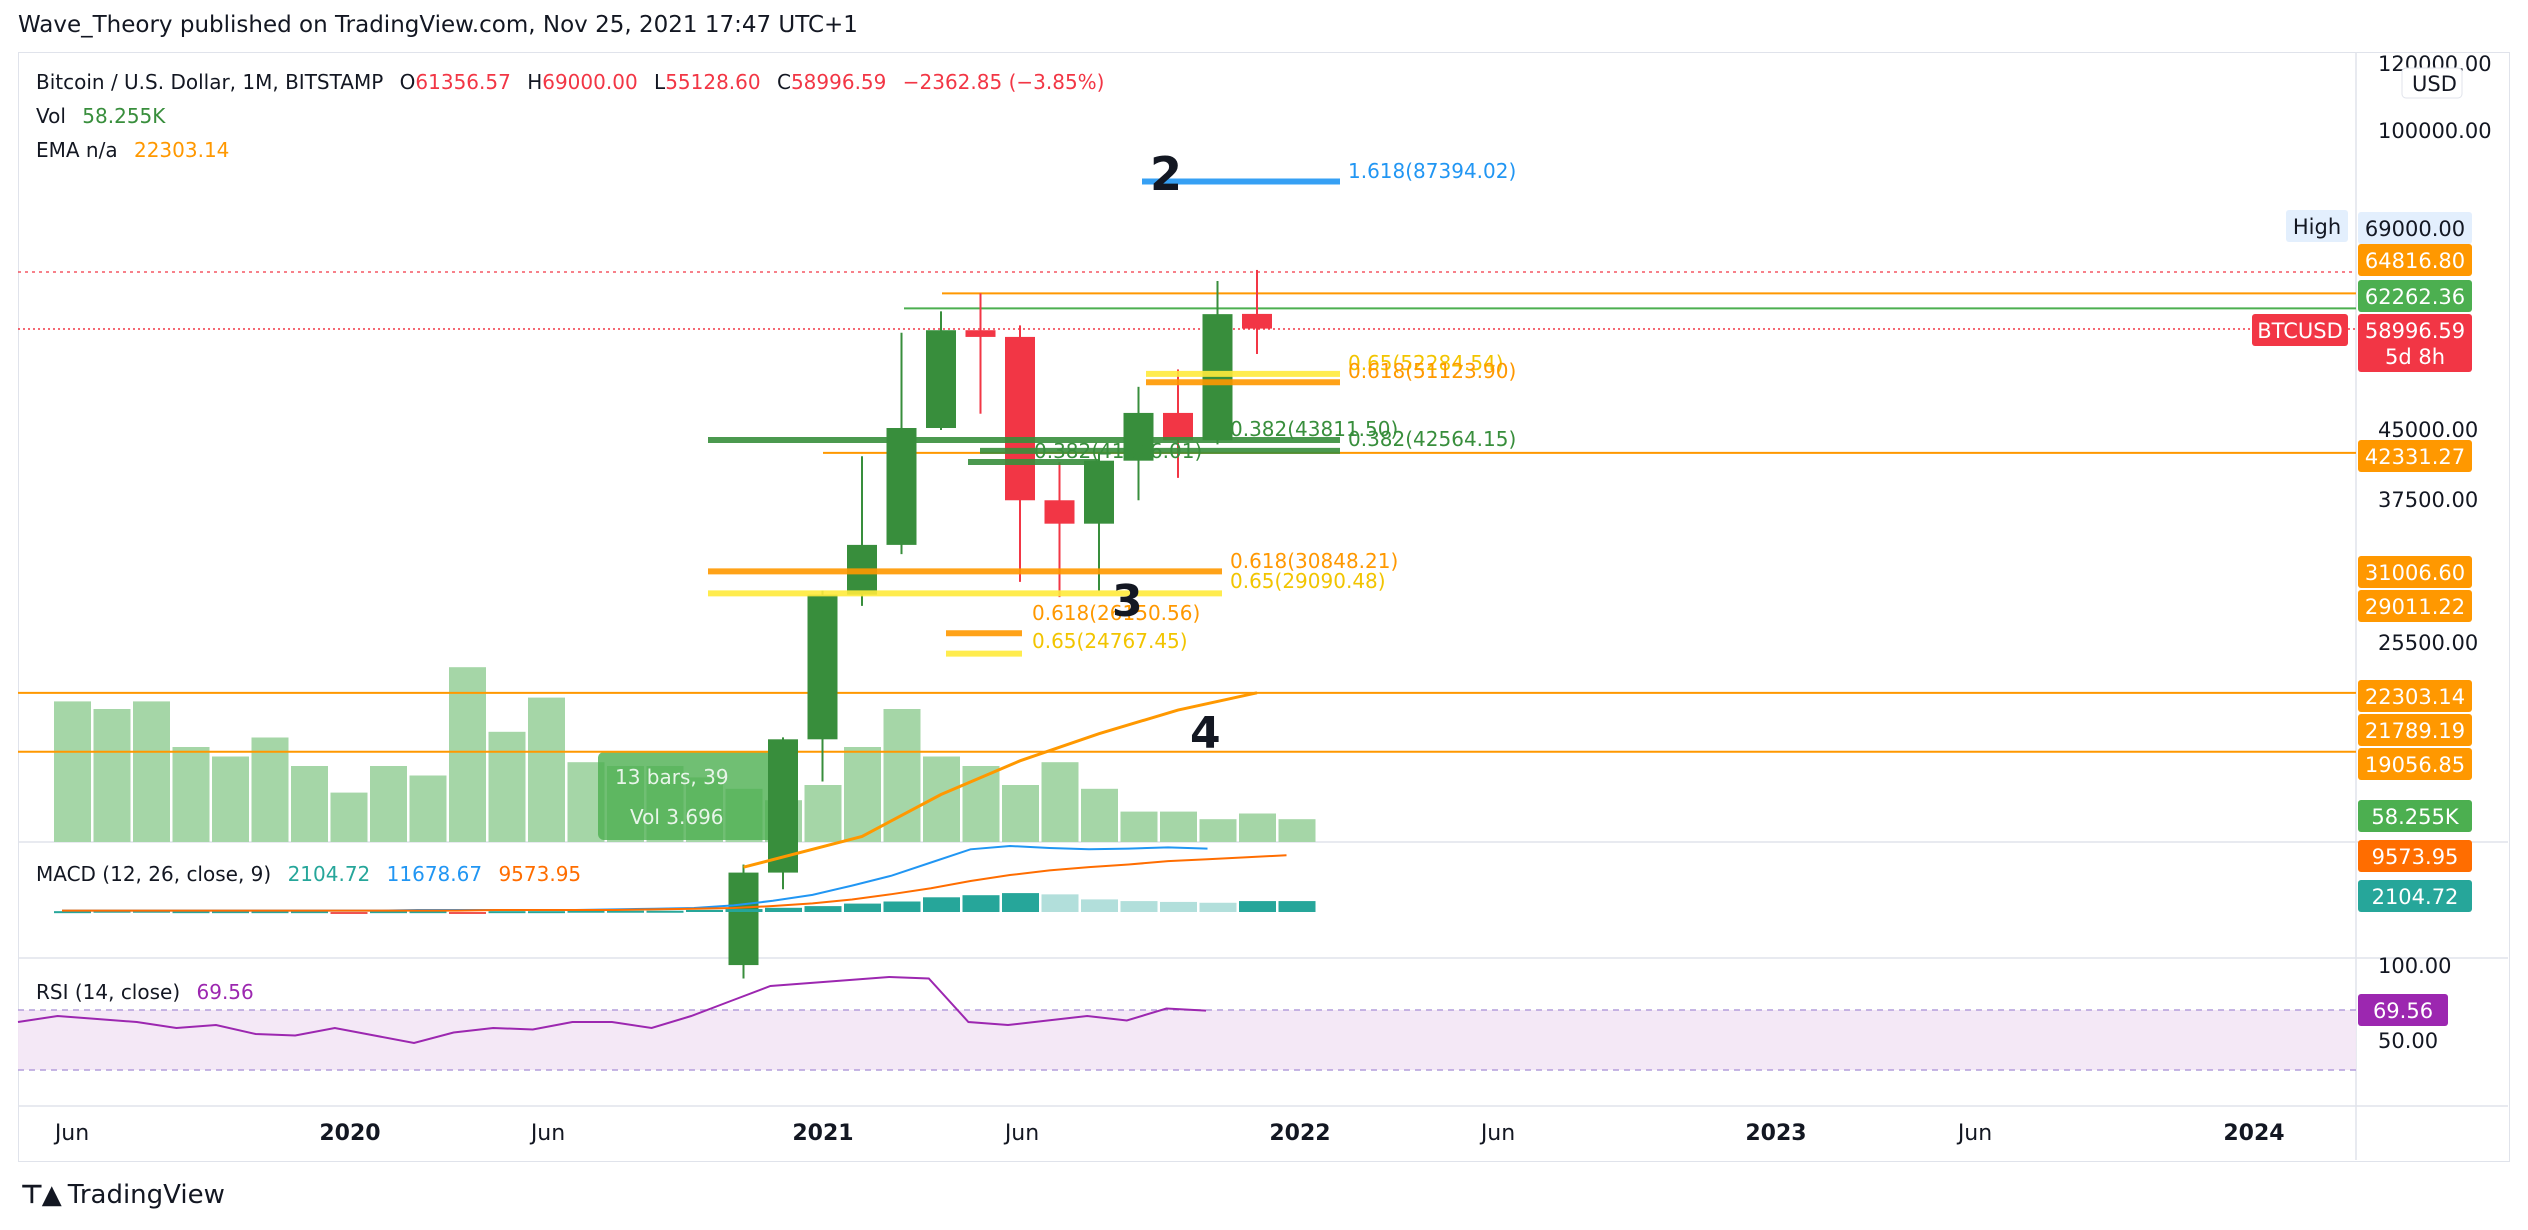 This screenshot has width=2528, height=1230. Describe the element at coordinates (1003, 82) in the screenshot. I see `ohlc-change: −2362.85 (−3.85%)` at that location.